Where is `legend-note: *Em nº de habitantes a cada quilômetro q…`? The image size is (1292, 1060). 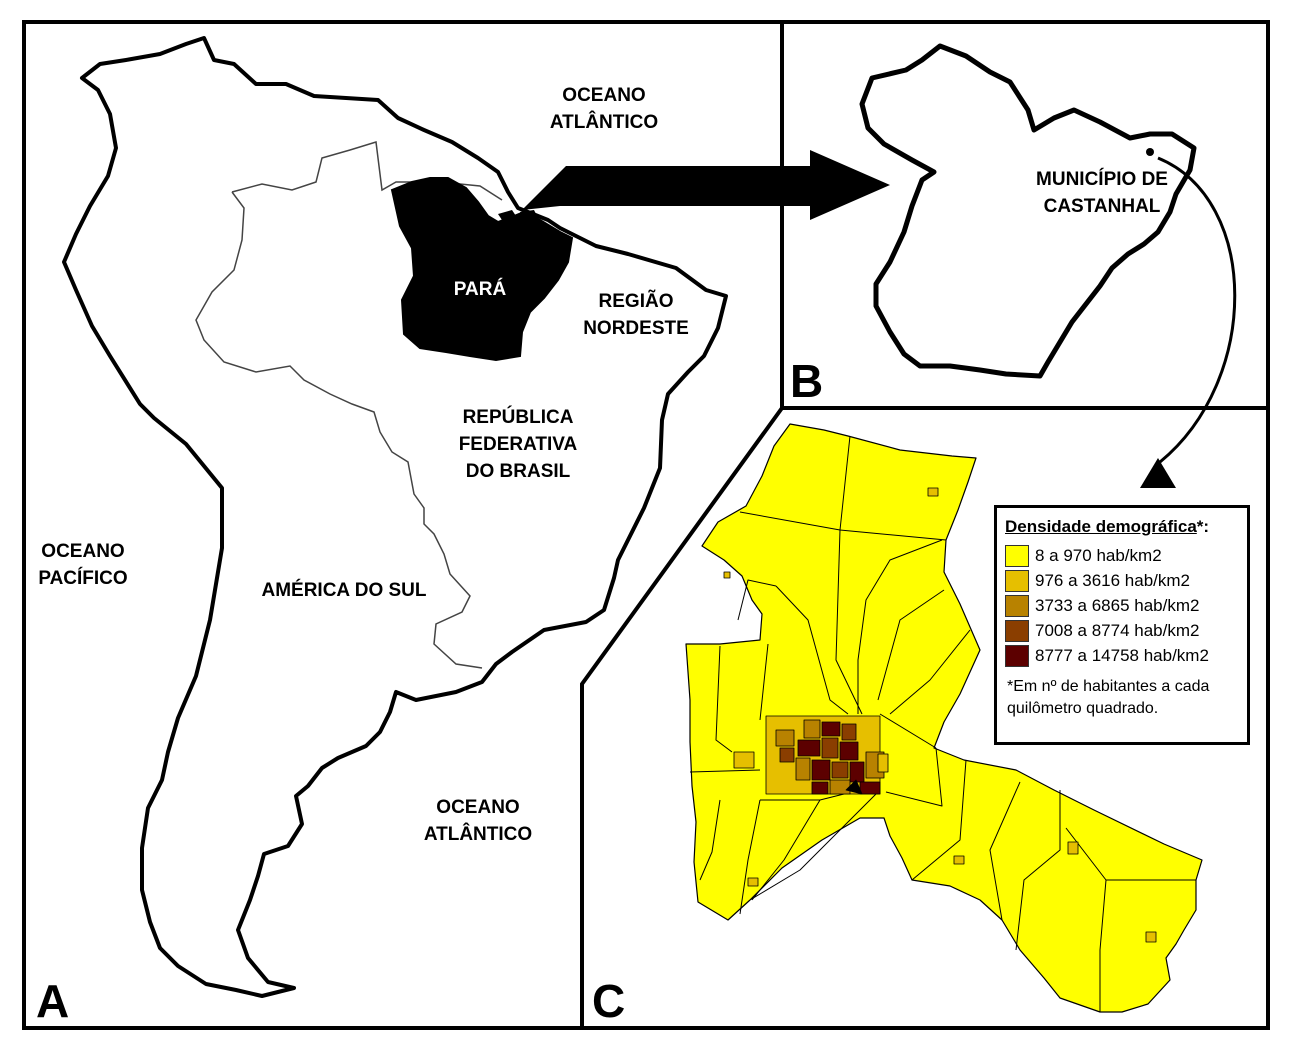 legend-note: *Em nº de habitantes a cada quilômetro q… is located at coordinates (1108, 697).